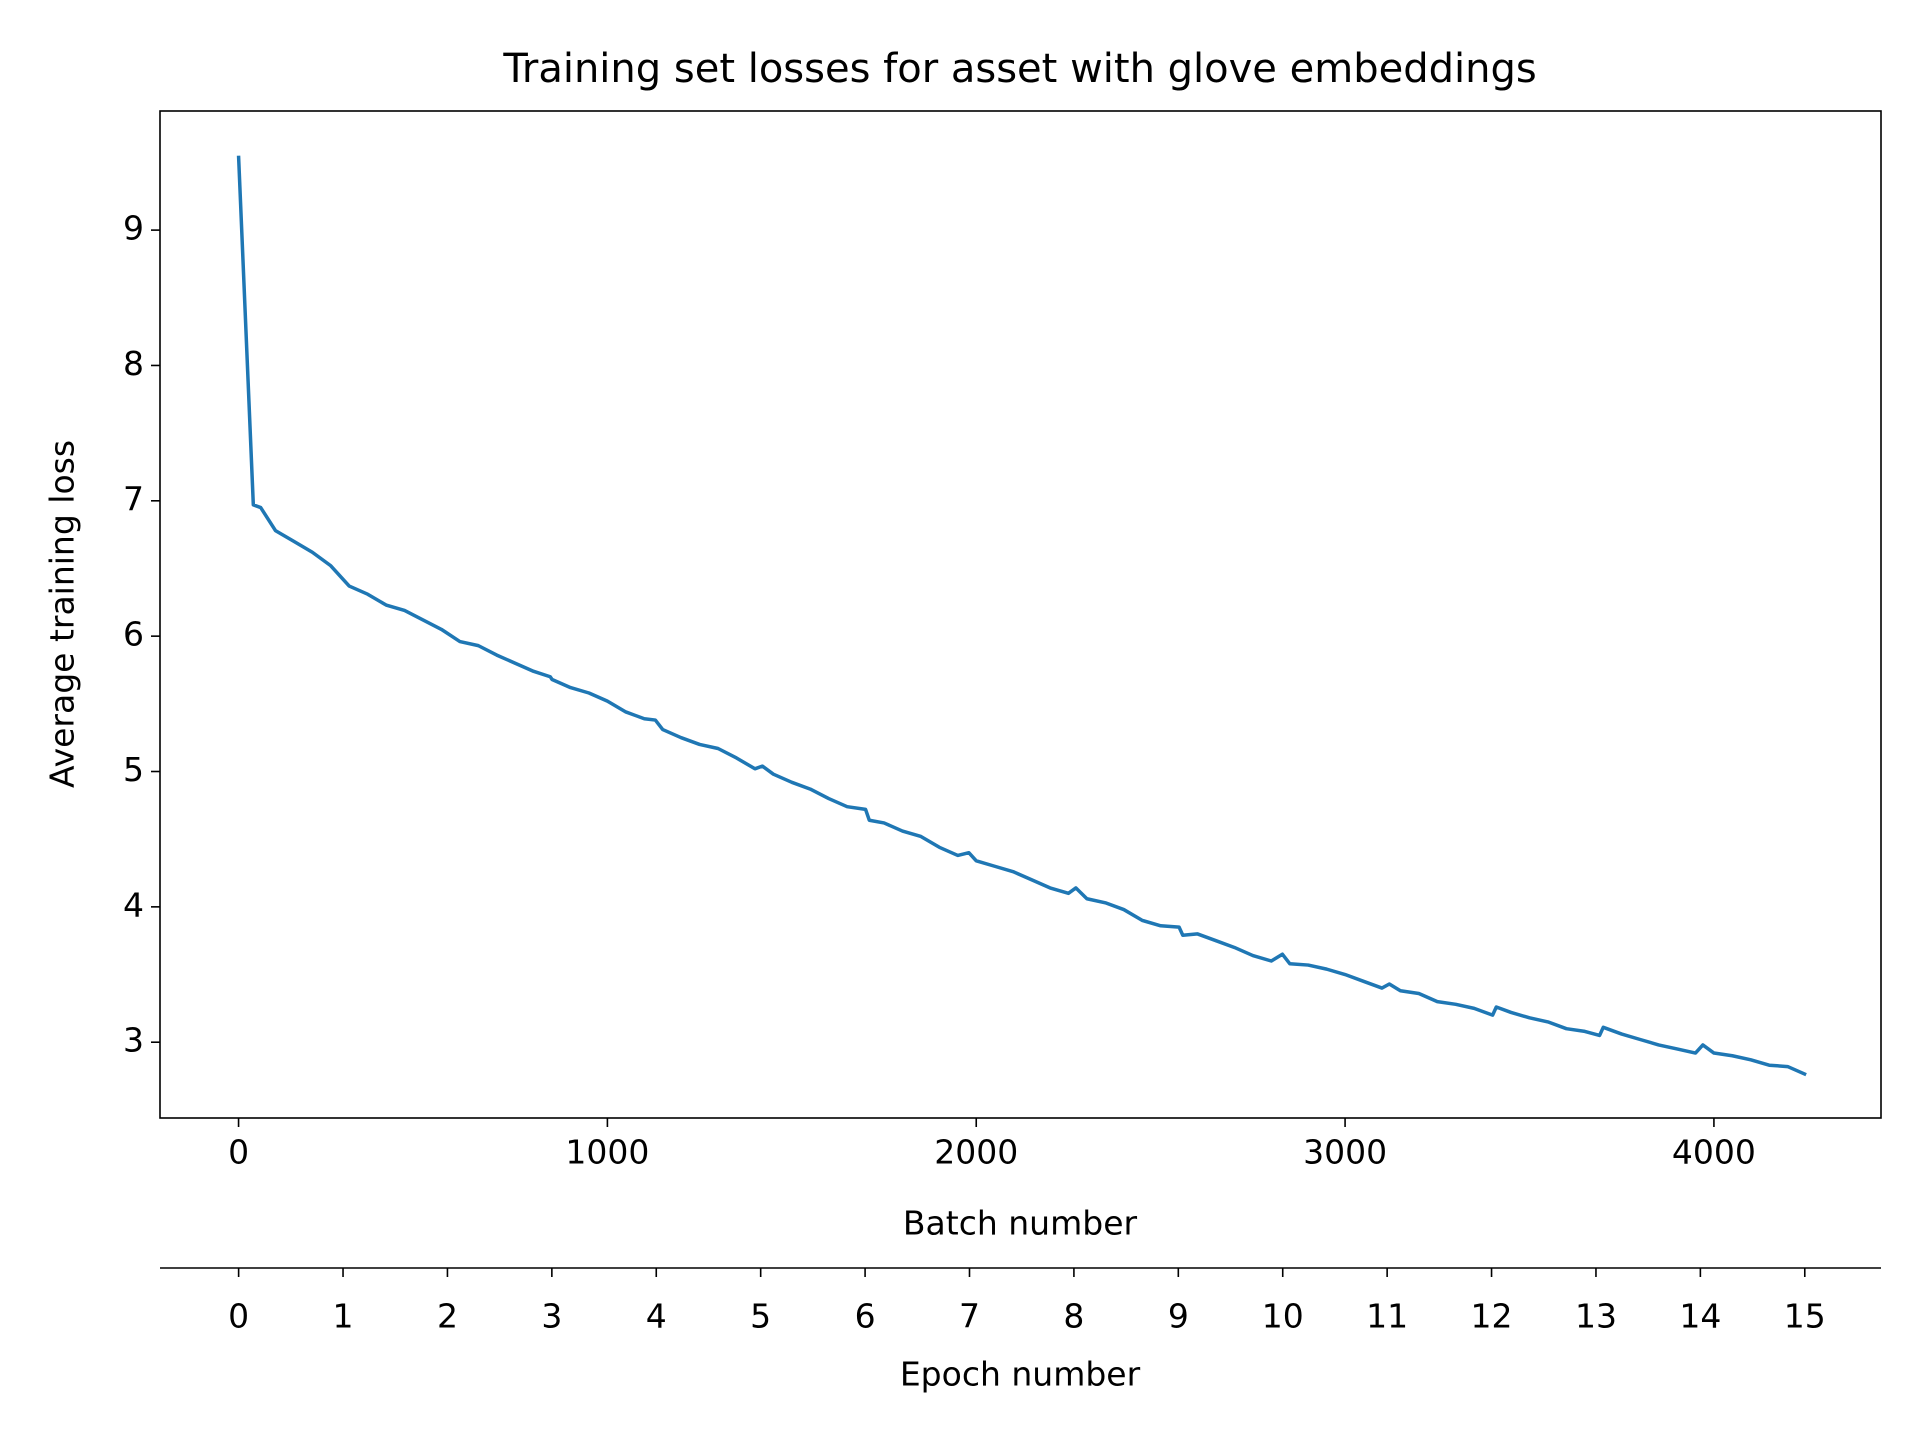 This screenshot has height=1440, width=1920. What do you see at coordinates (1020, 1223) in the screenshot?
I see `x-axis-label: Batch number` at bounding box center [1020, 1223].